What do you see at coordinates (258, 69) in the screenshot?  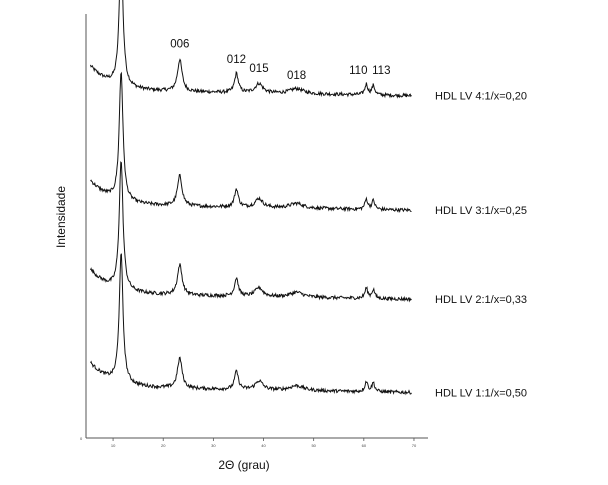 I see `peak-label: 015` at bounding box center [258, 69].